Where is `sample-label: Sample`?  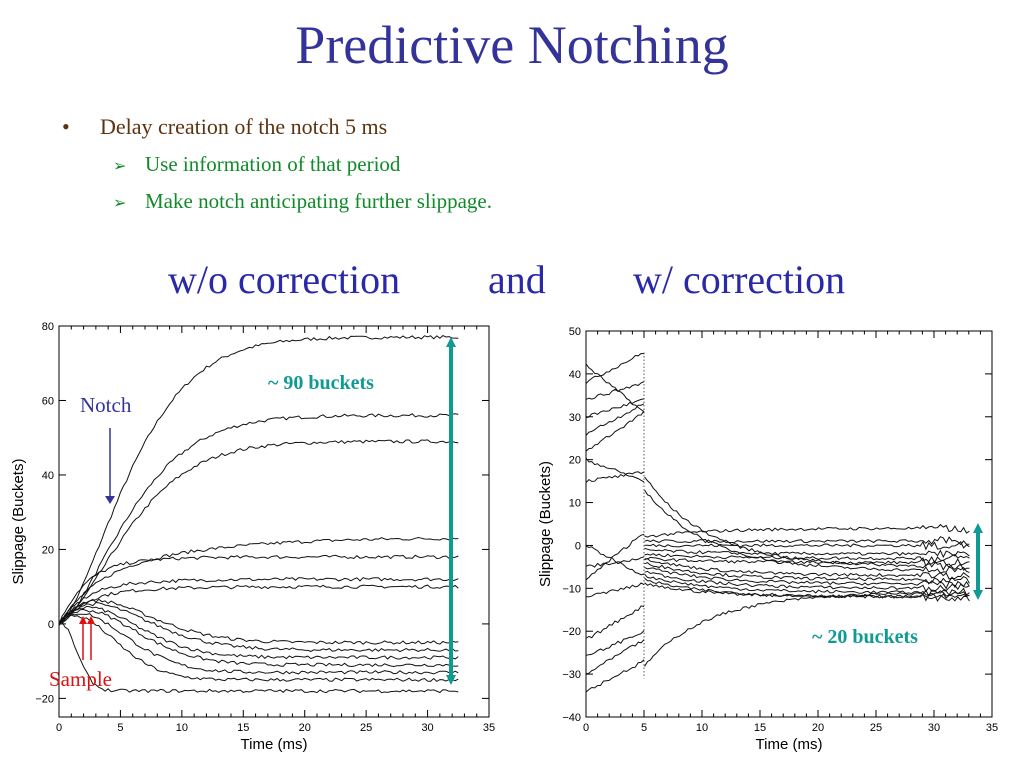
sample-label: Sample is located at coordinates (80, 679).